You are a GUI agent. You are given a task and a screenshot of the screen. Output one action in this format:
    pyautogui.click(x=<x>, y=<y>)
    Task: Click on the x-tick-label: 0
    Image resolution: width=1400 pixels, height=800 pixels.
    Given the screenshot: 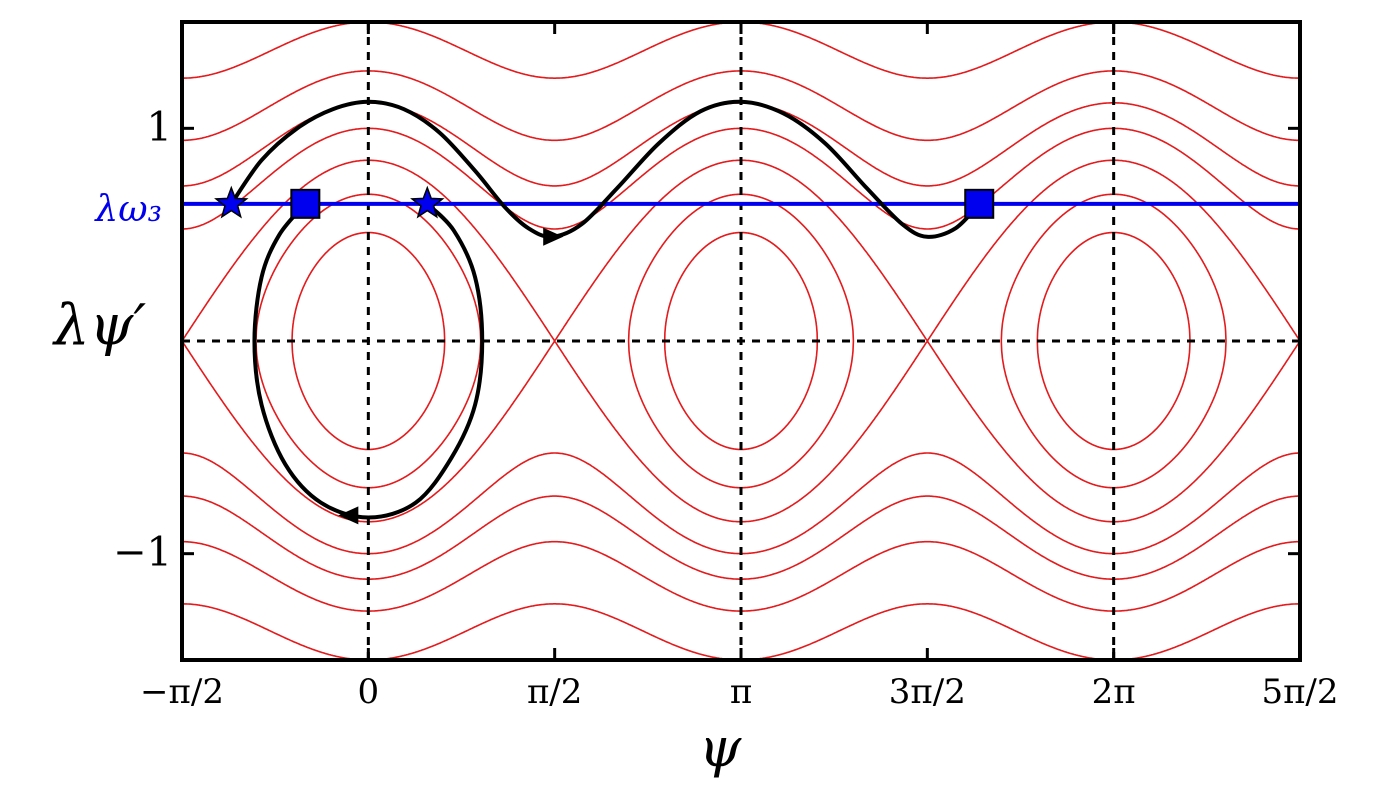 What is the action you would take?
    pyautogui.click(x=369, y=692)
    